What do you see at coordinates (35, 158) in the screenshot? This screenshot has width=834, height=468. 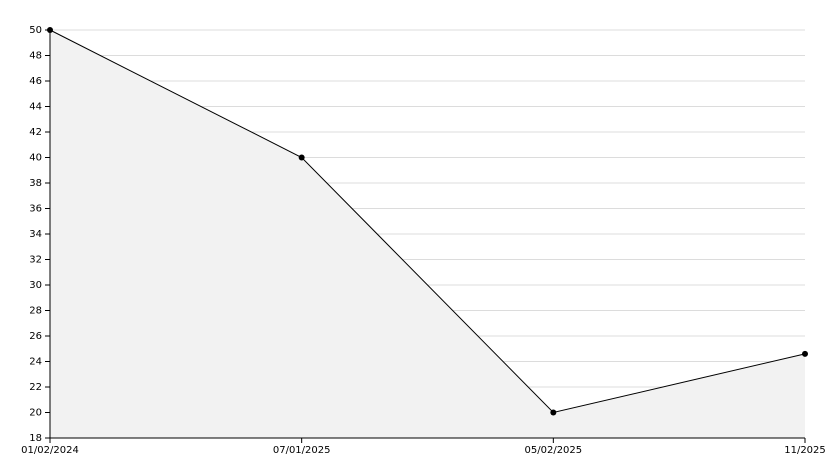 I see `y-tick-label: 40` at bounding box center [35, 158].